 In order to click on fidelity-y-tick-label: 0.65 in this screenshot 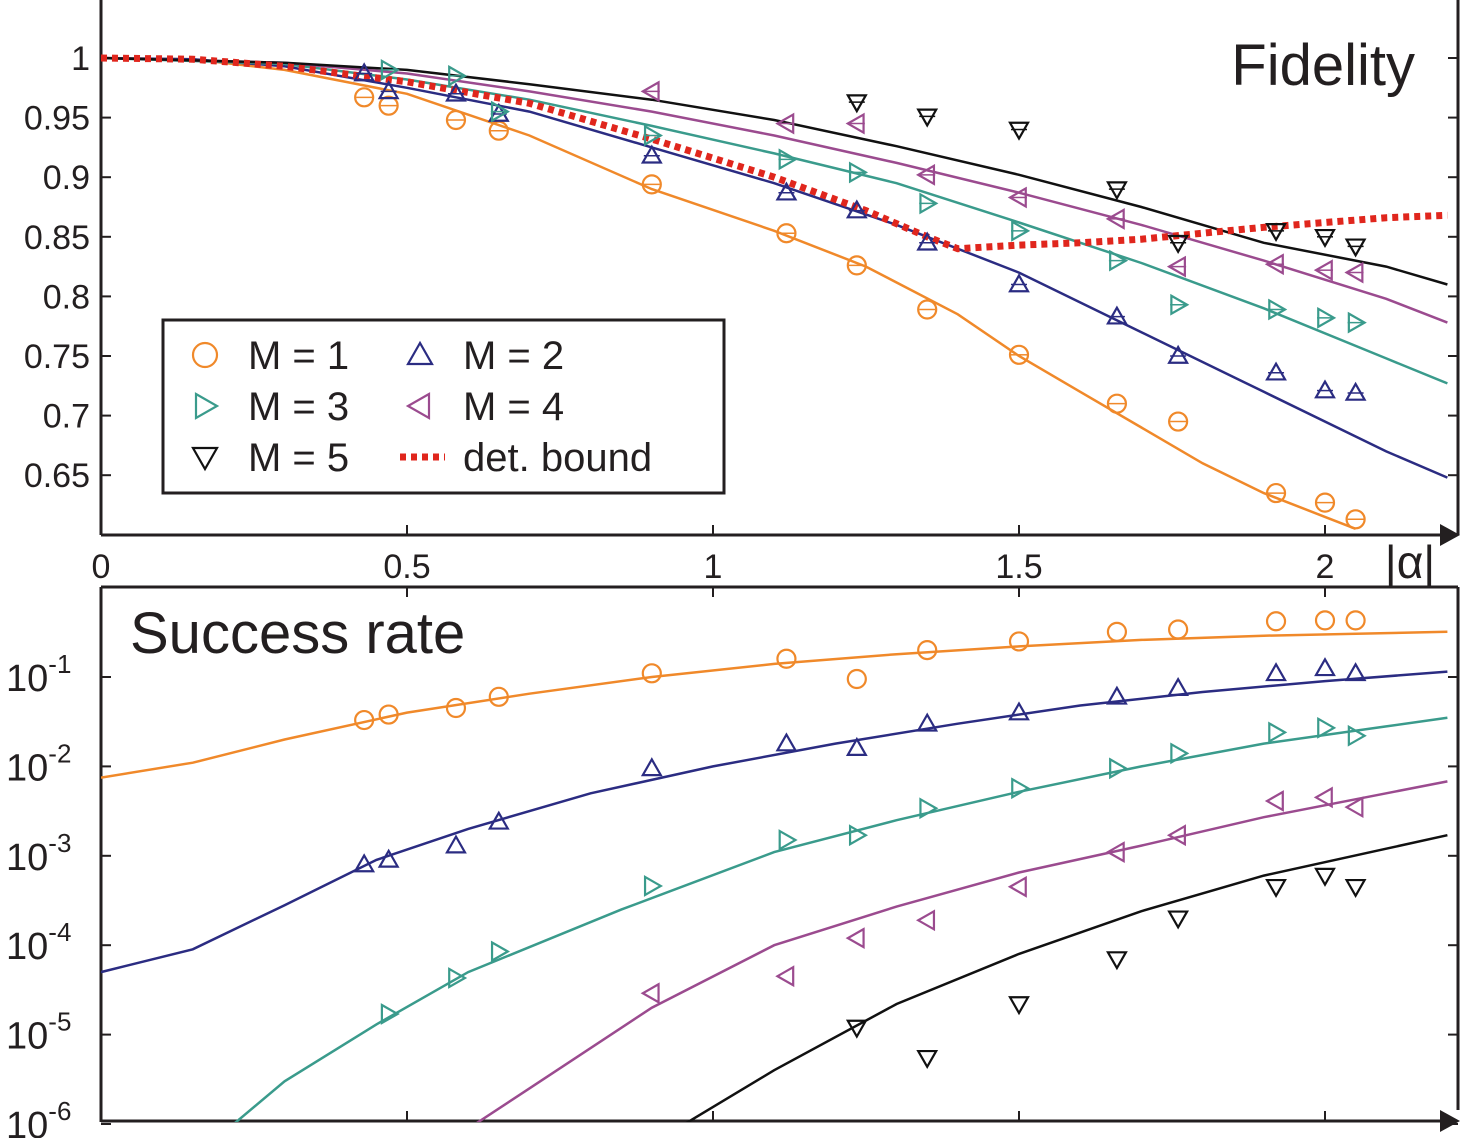, I will do `click(57, 476)`.